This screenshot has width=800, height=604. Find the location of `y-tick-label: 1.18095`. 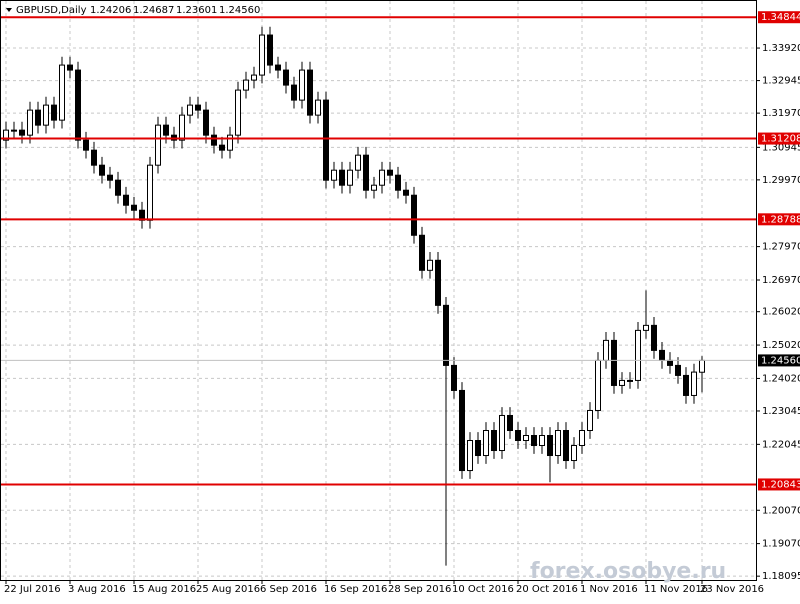

y-tick-label: 1.18095 is located at coordinates (781, 576).